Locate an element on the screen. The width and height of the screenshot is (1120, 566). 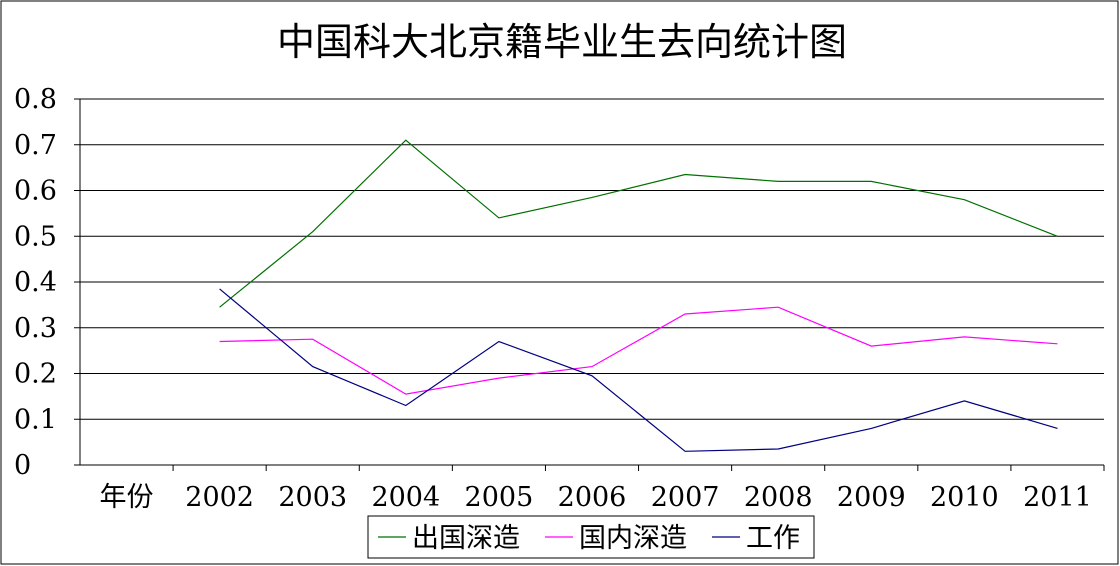
y-tick-label: 0.8 is located at coordinates (35, 99).